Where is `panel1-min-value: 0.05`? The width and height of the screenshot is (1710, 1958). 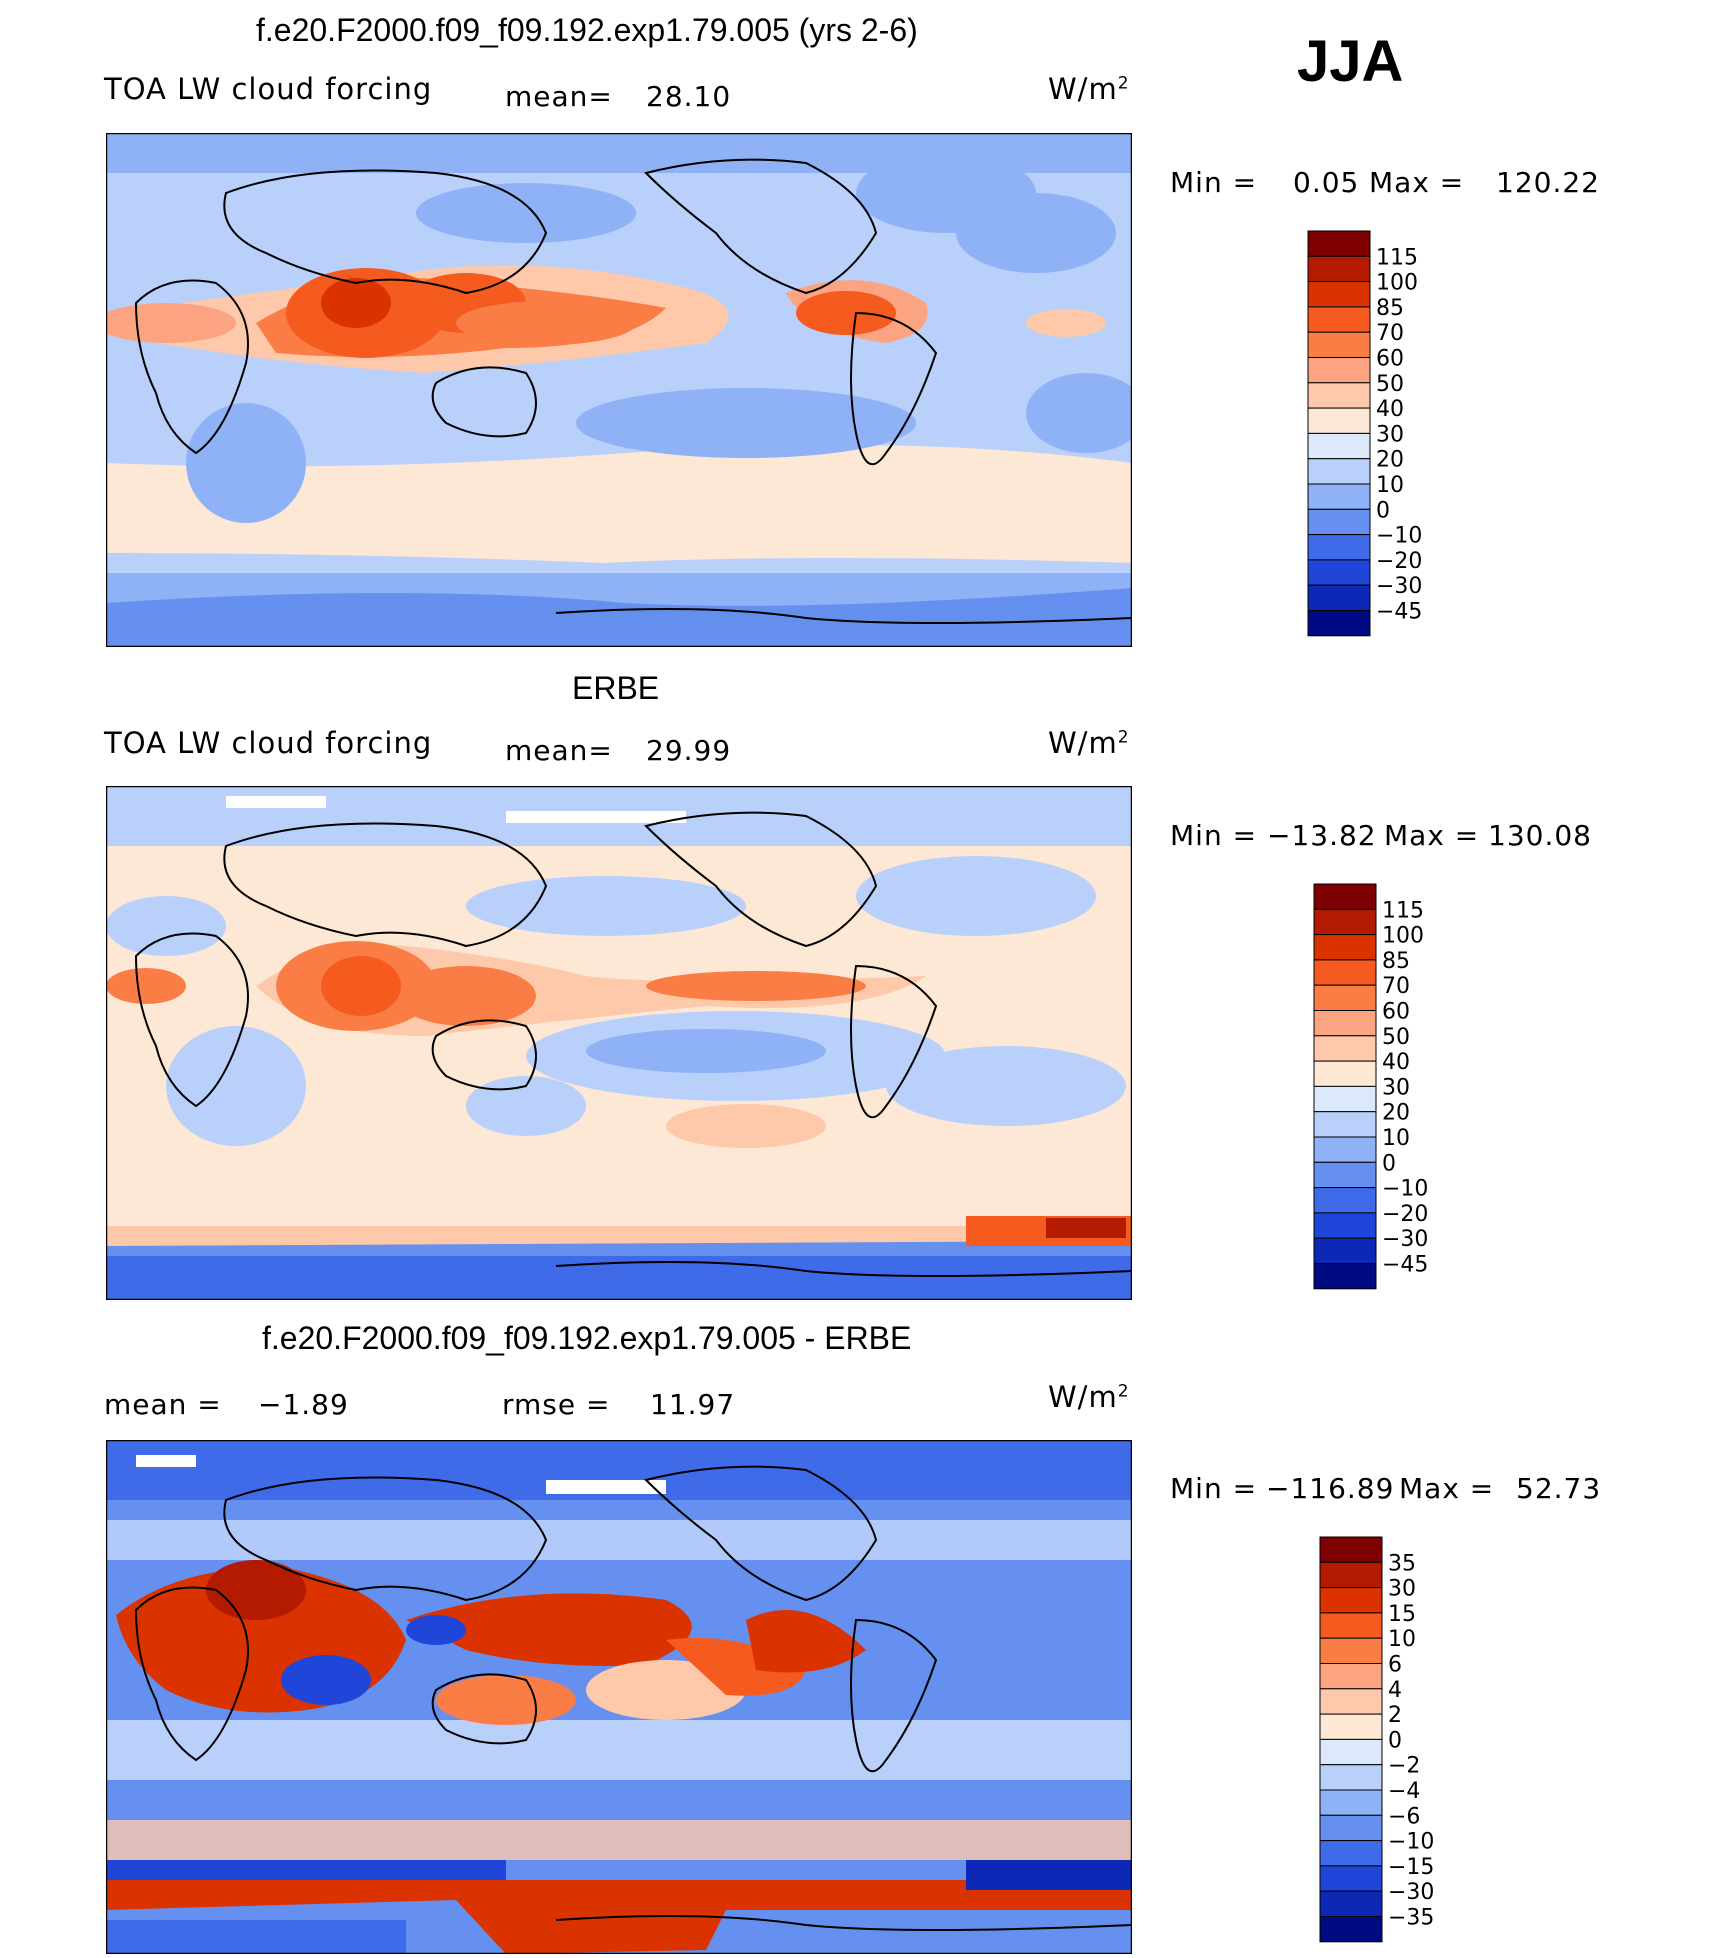
panel1-min-value: 0.05 is located at coordinates (1326, 182).